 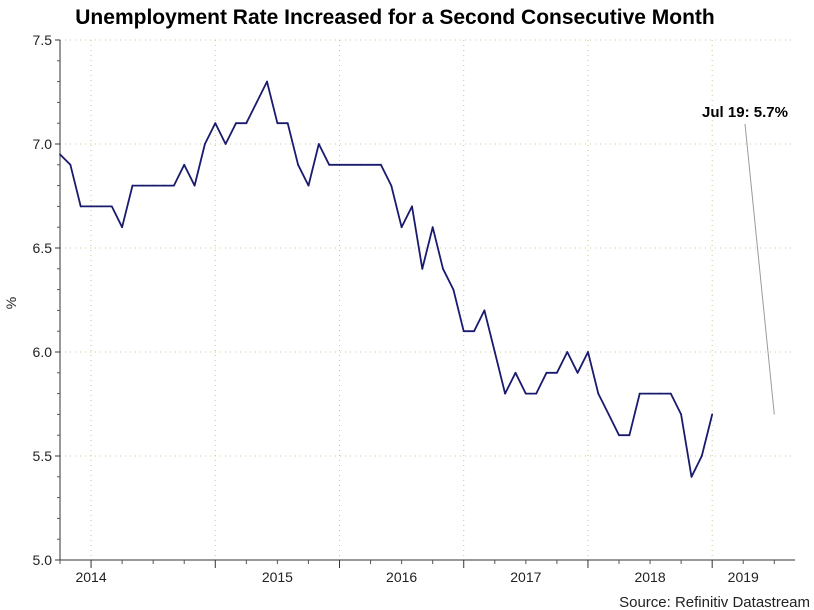 What do you see at coordinates (525, 577) in the screenshot?
I see `x-year-label: 2017` at bounding box center [525, 577].